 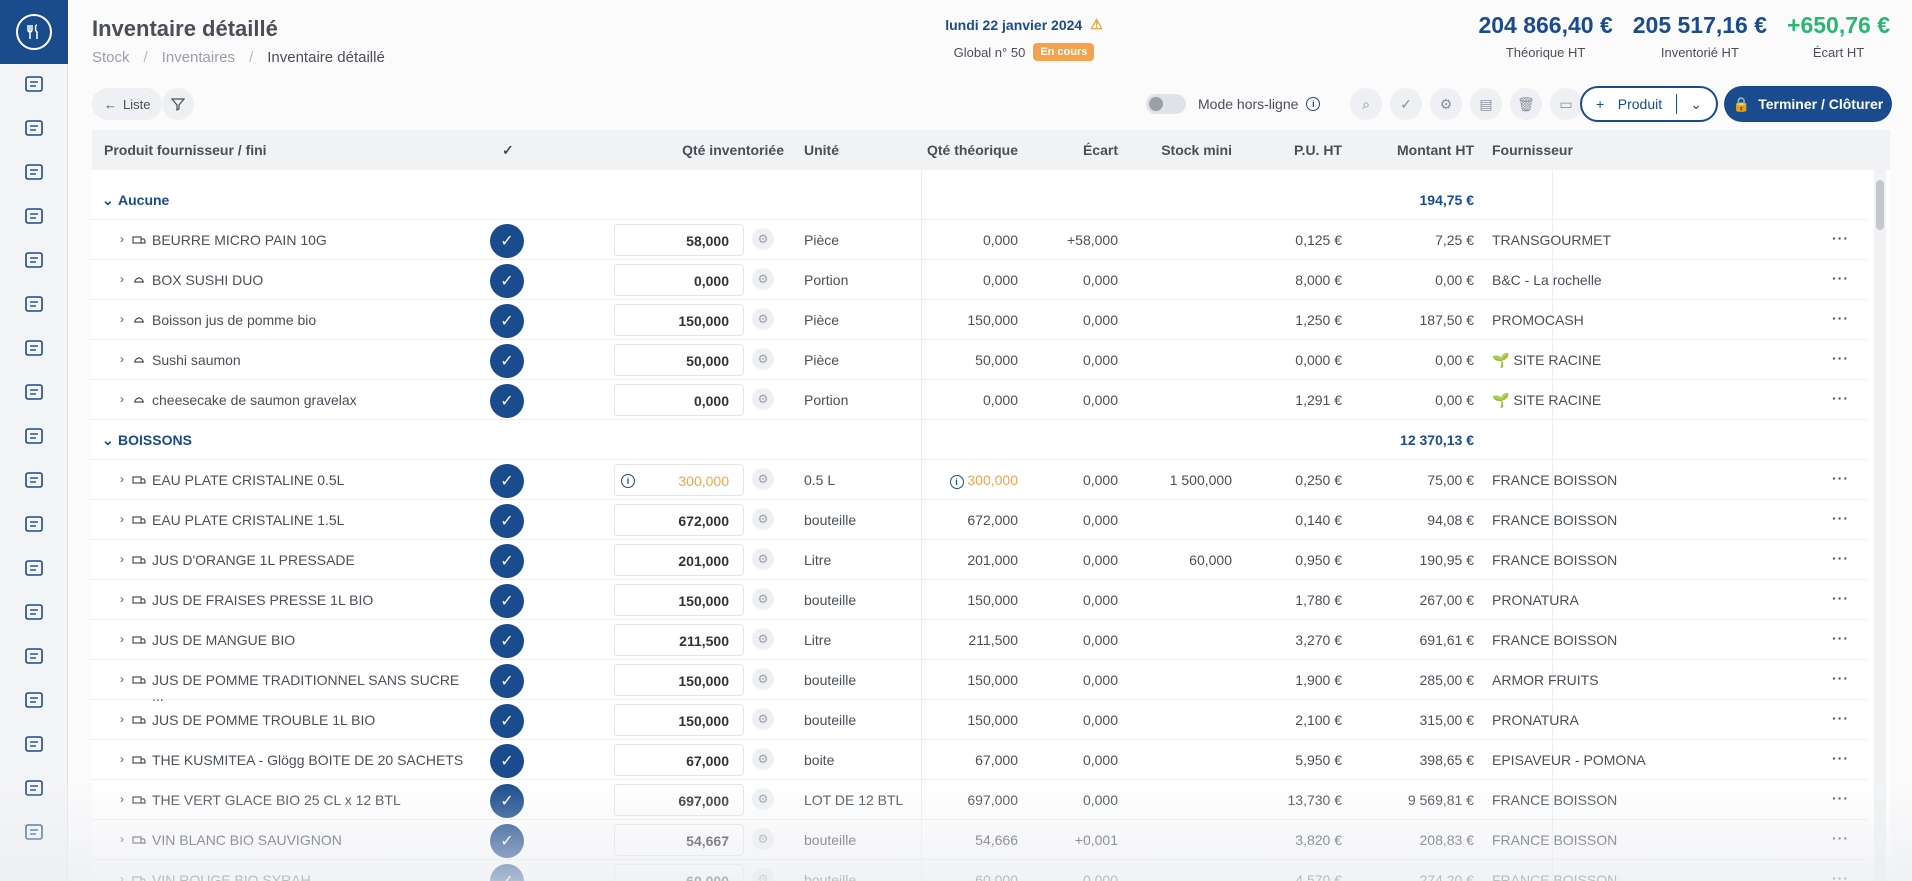 What do you see at coordinates (308, 760) in the screenshot?
I see `product-name: THE KUSMITEA - Glögg BOITE DE 20 SACHETS` at bounding box center [308, 760].